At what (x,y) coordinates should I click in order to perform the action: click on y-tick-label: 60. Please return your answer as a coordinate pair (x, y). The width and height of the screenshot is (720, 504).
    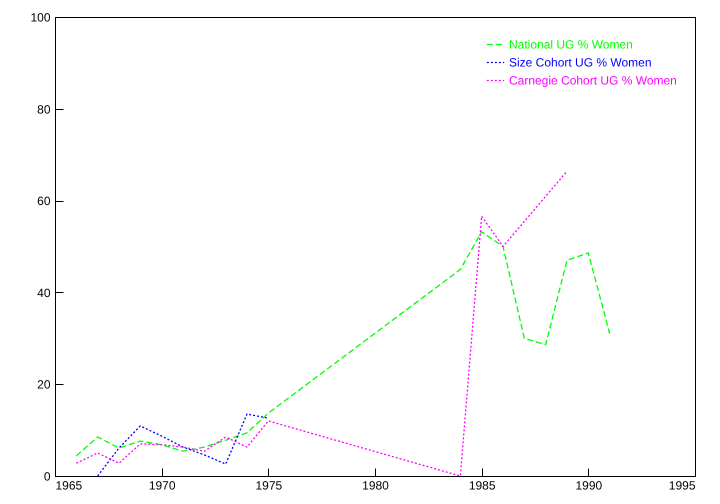
    Looking at the image, I should click on (44, 201).